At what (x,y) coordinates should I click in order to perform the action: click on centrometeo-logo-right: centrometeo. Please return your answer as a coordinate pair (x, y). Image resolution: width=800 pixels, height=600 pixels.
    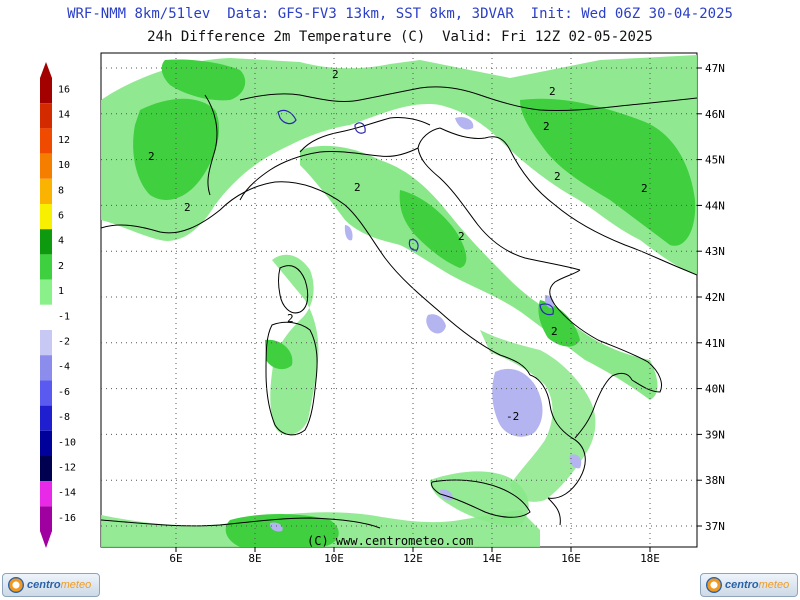
    Looking at the image, I should click on (749, 585).